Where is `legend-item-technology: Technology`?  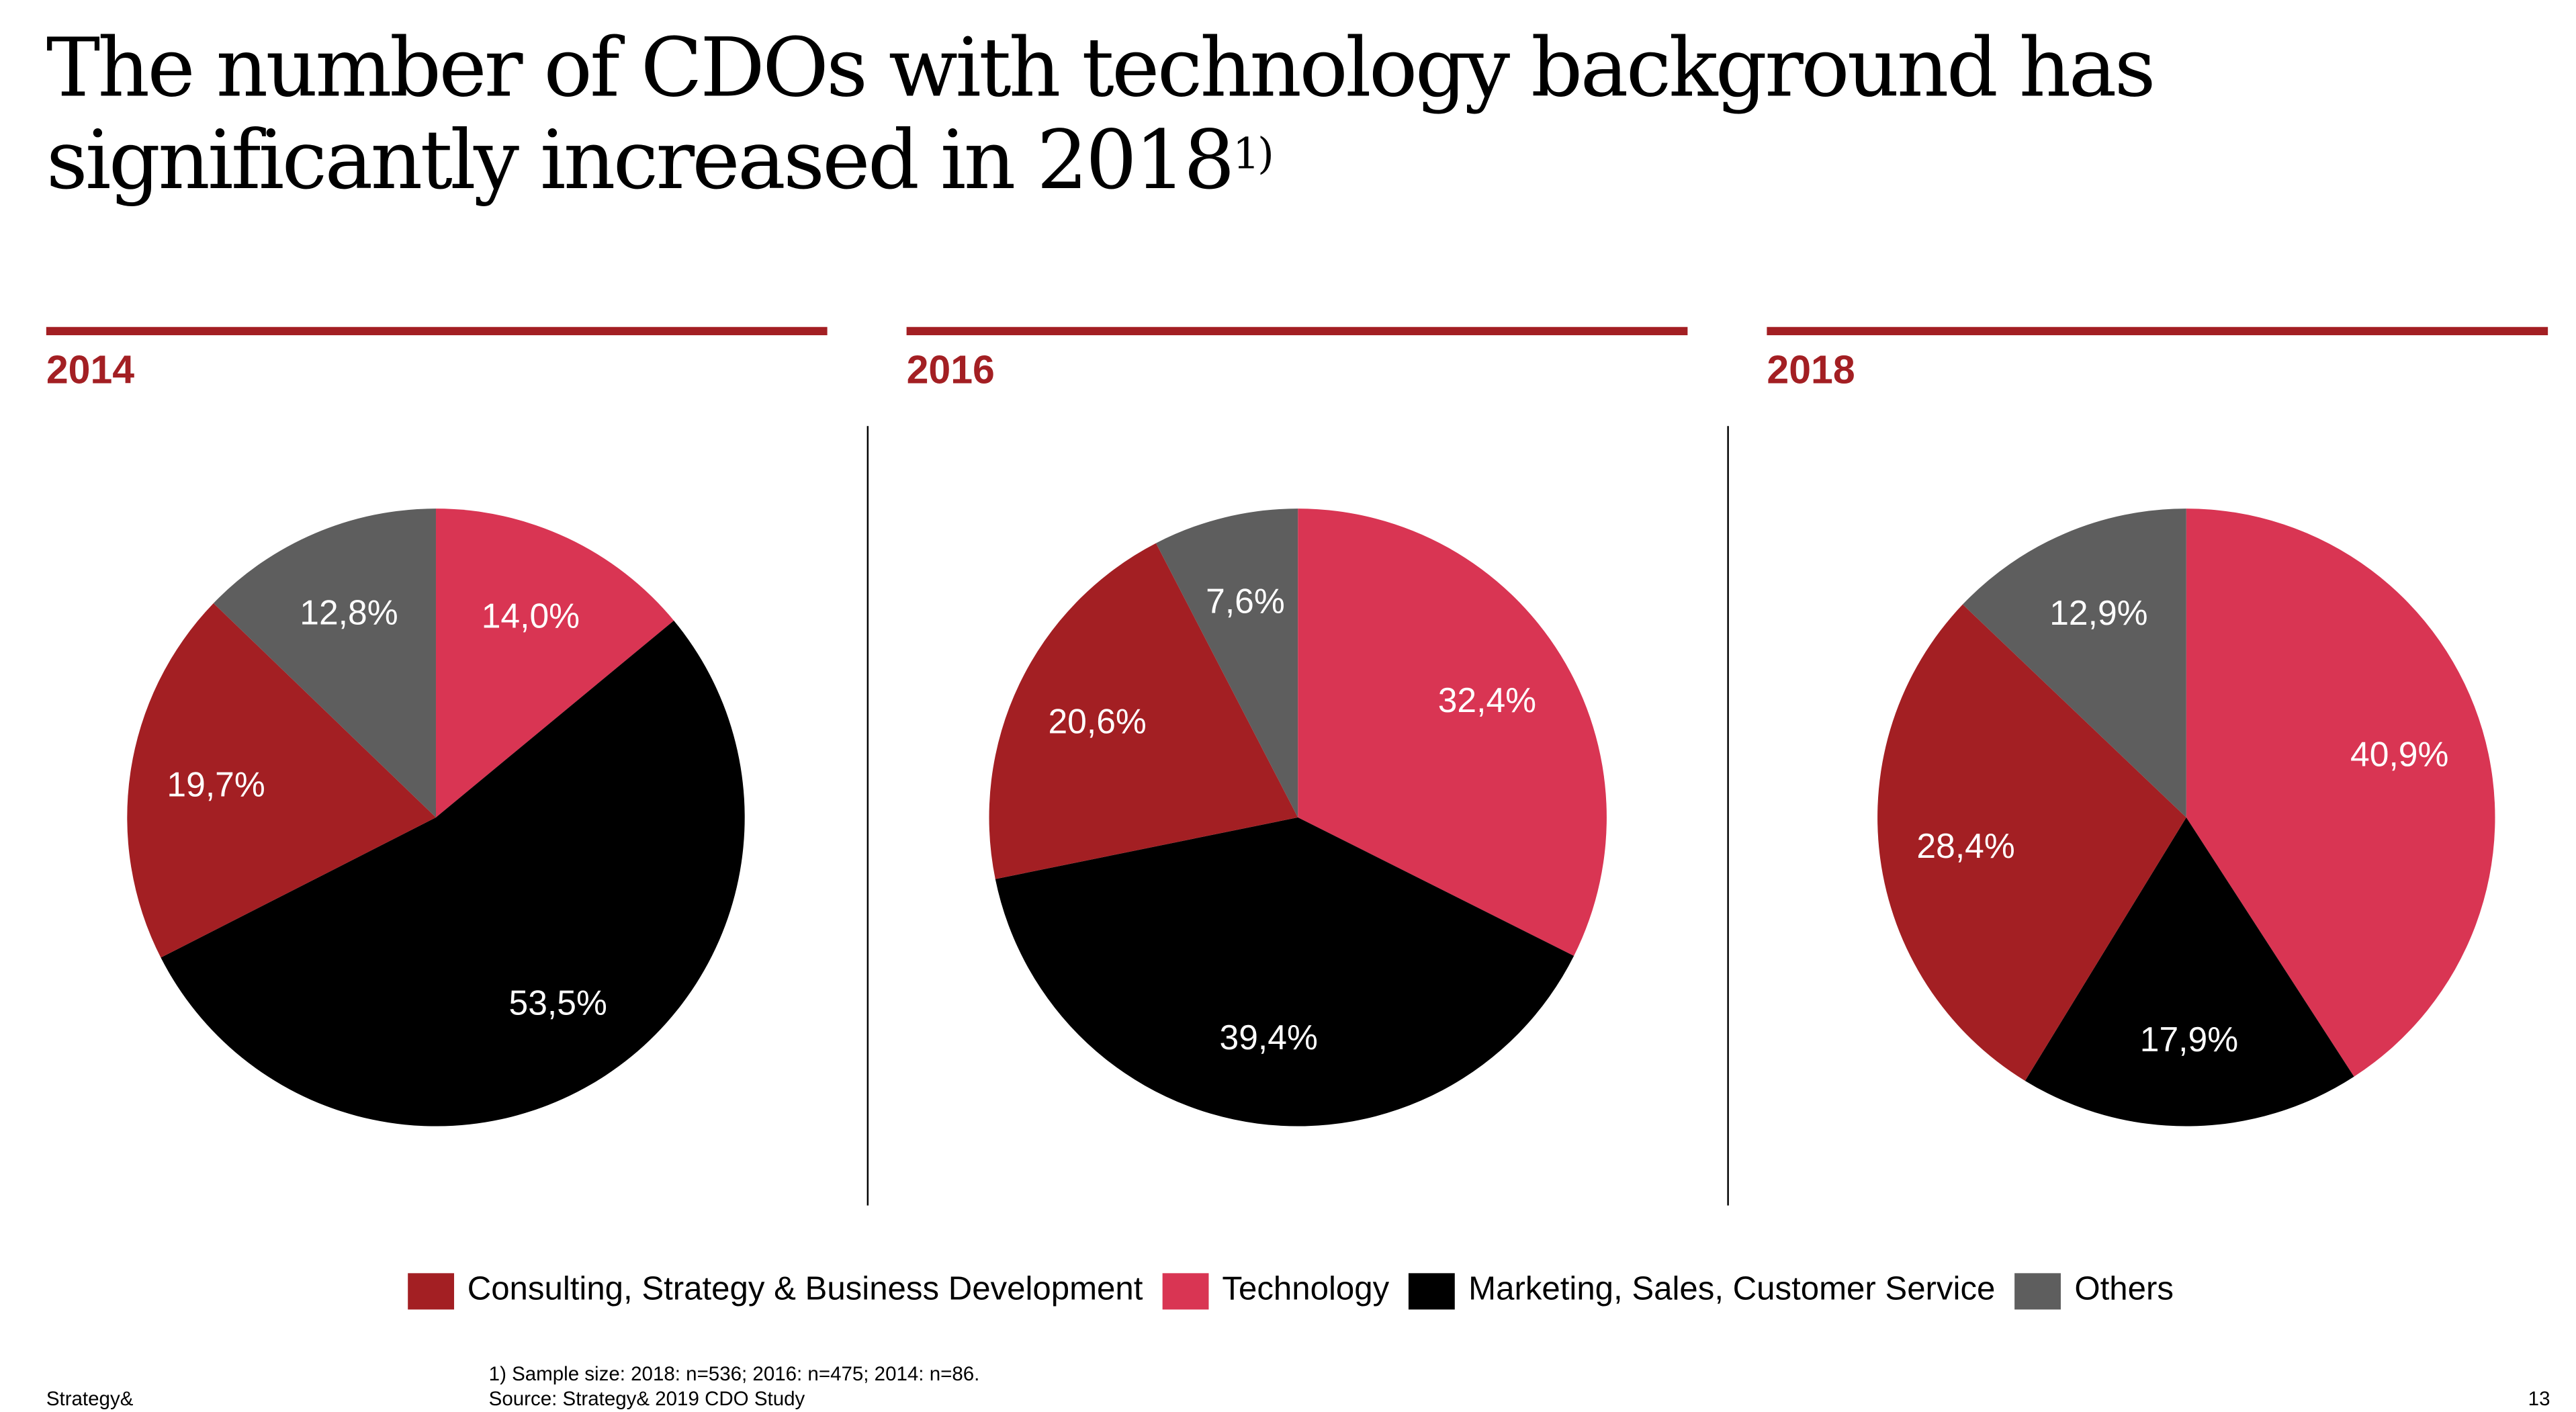 legend-item-technology: Technology is located at coordinates (1275, 1291).